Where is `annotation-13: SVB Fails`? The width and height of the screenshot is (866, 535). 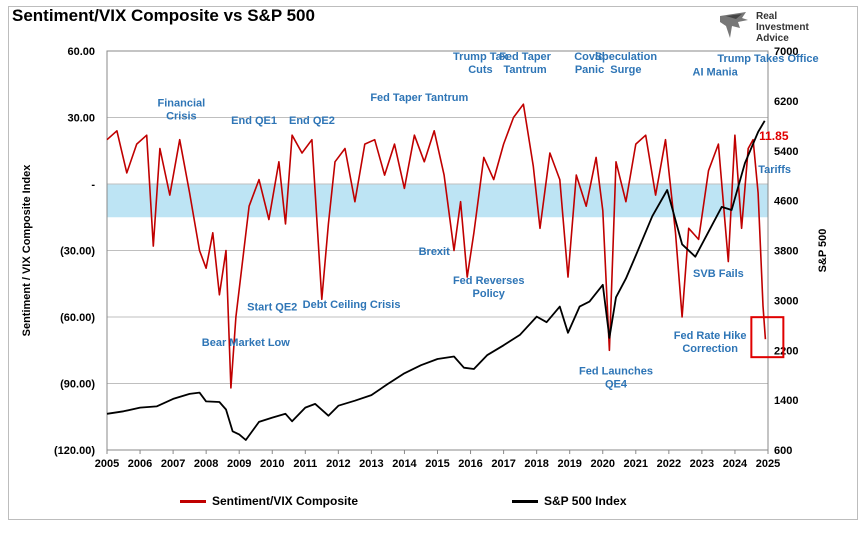 annotation-13: SVB Fails is located at coordinates (718, 274).